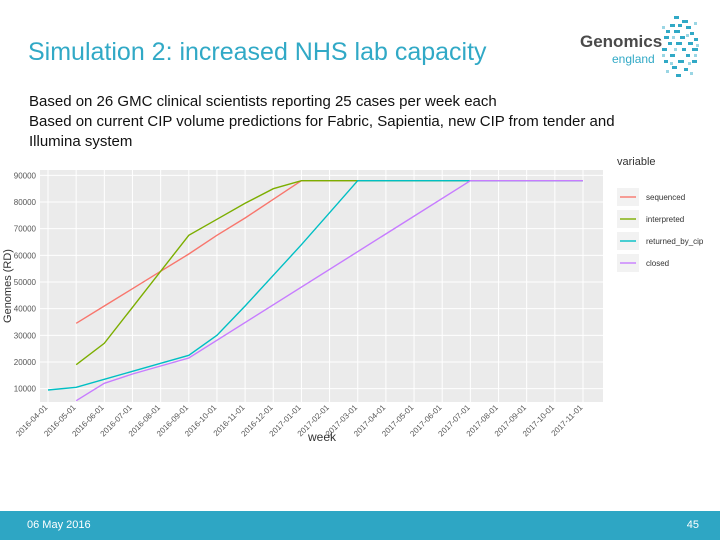  I want to click on y-tick-label: 50000, so click(25, 282).